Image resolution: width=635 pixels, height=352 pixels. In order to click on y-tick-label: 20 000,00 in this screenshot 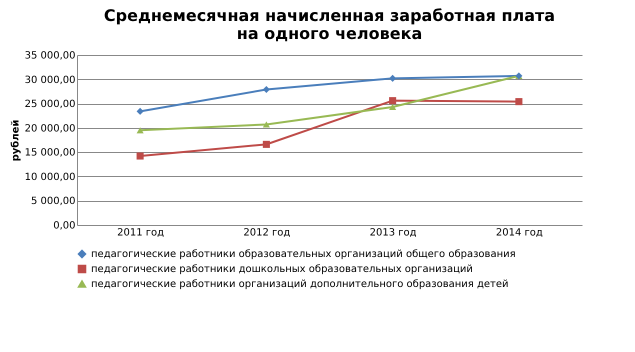, I will do `click(50, 128)`.